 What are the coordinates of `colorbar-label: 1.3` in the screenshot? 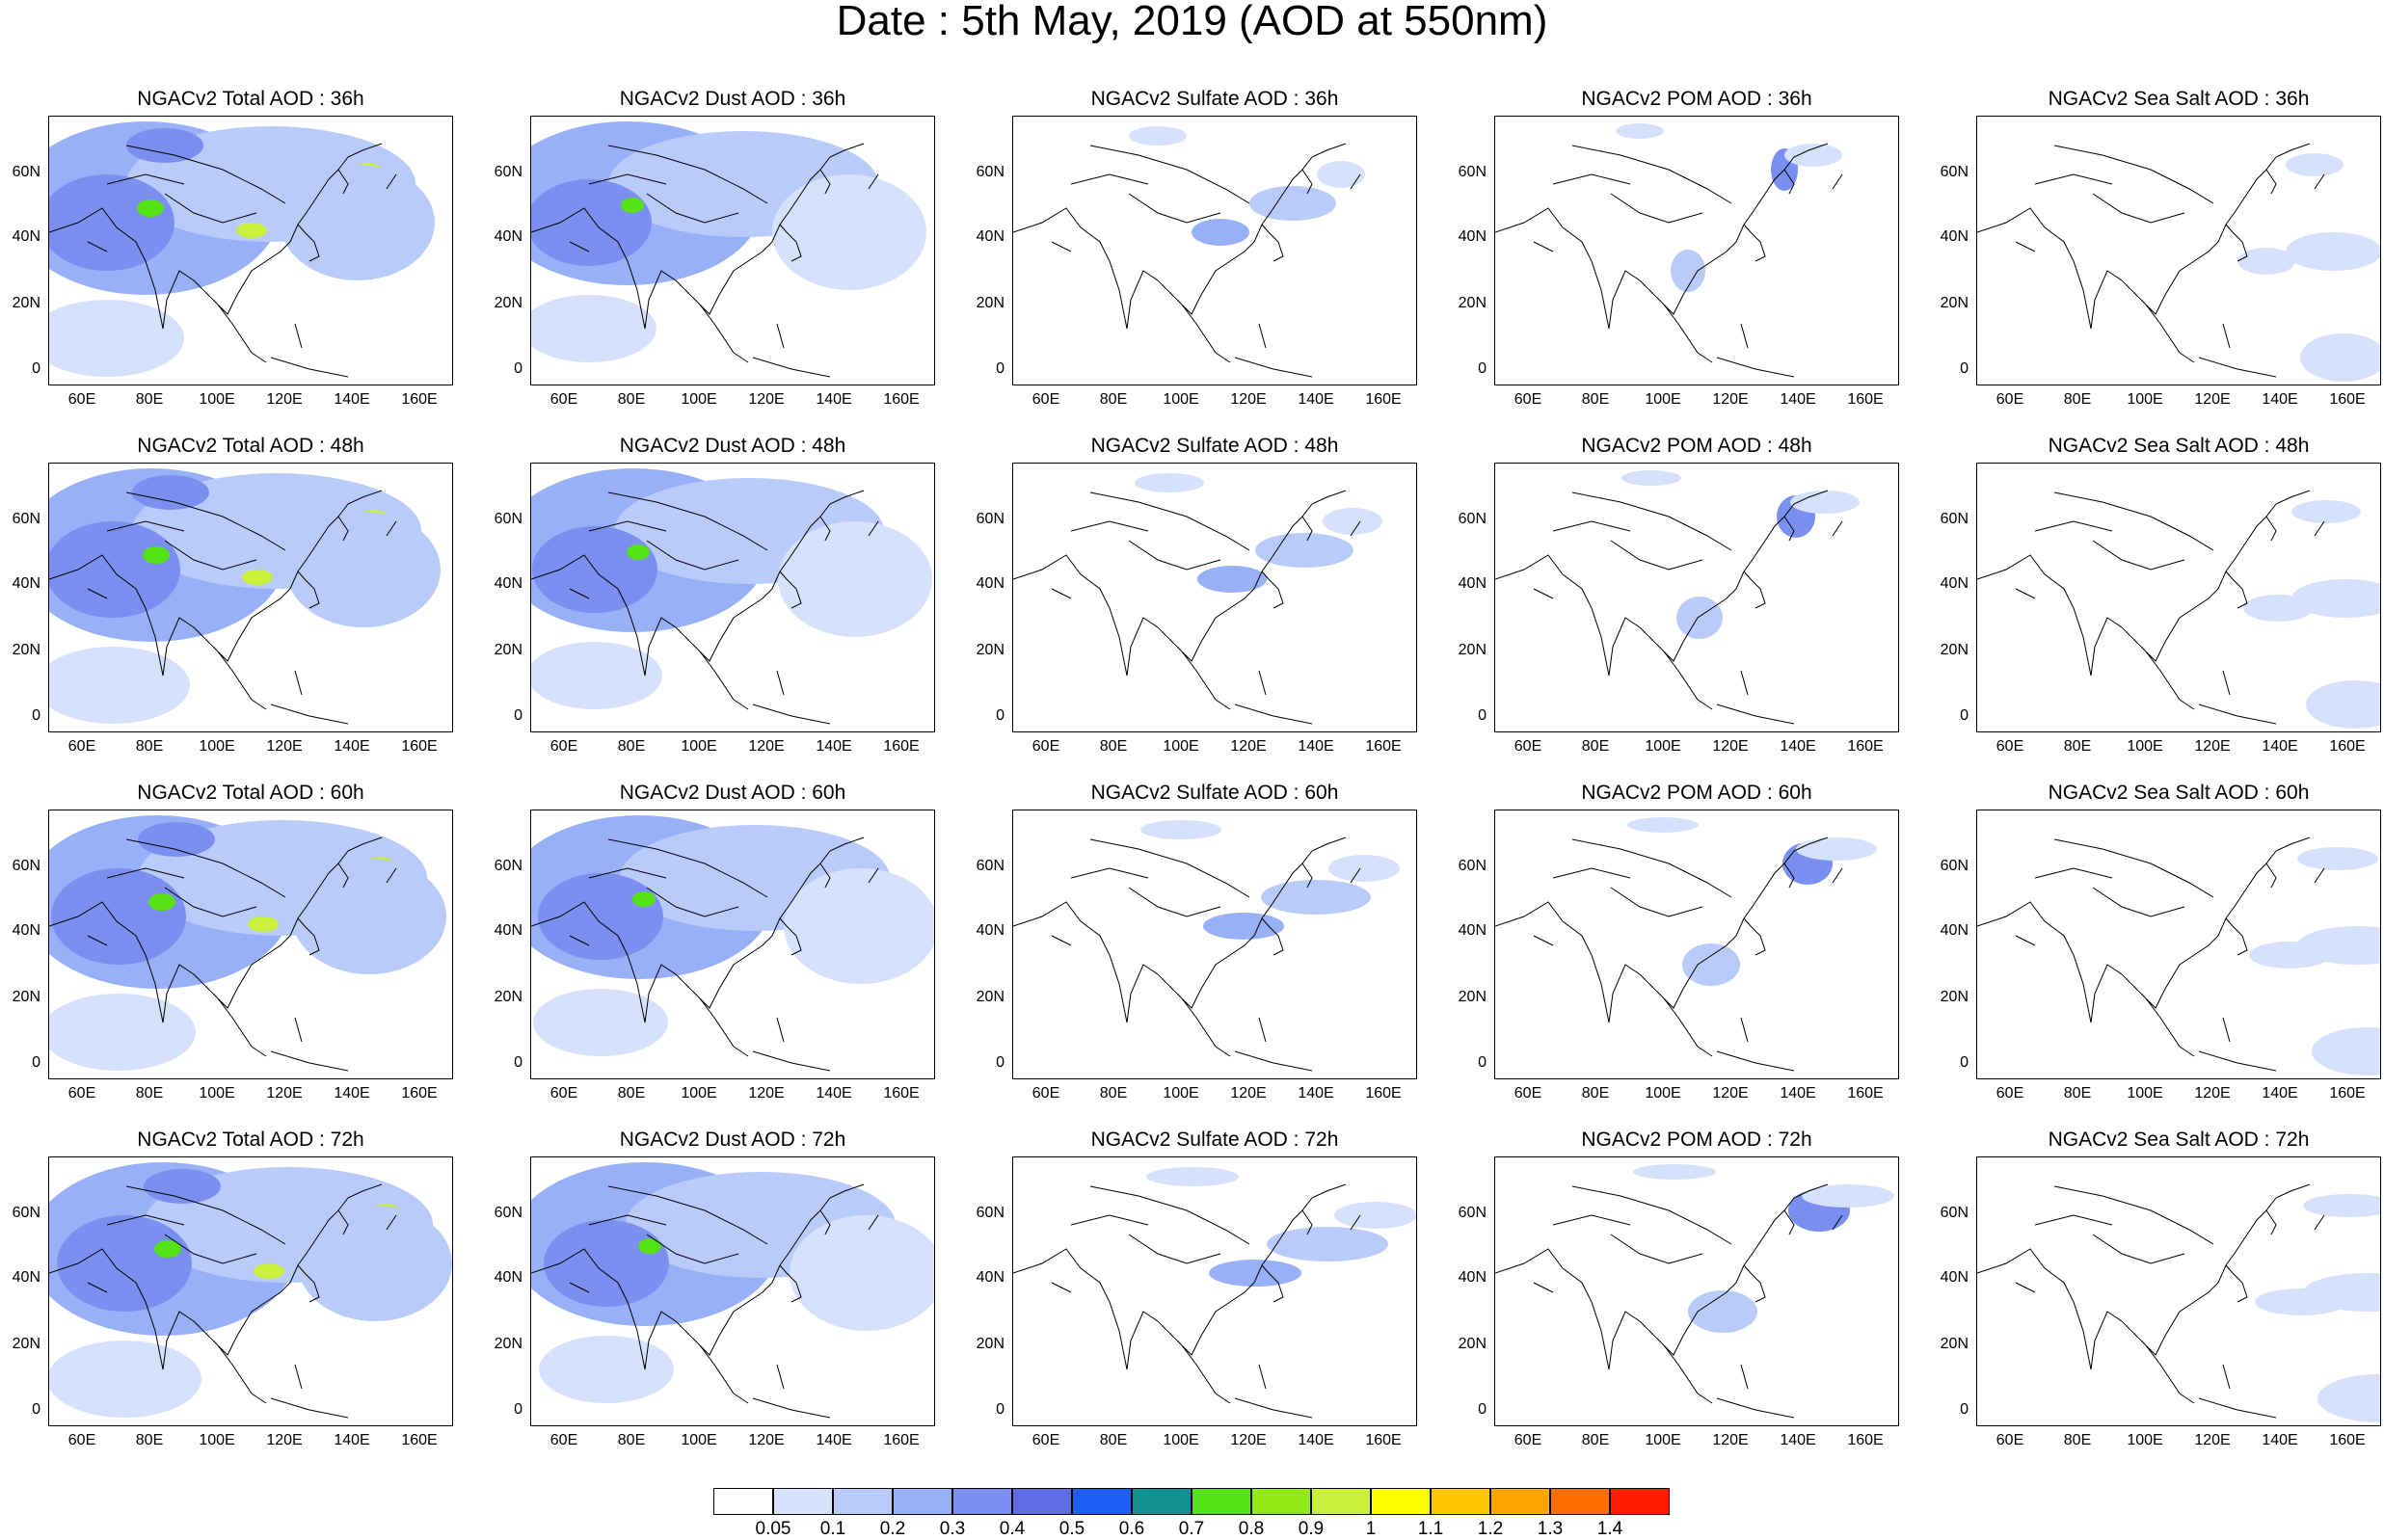 It's located at (1550, 1529).